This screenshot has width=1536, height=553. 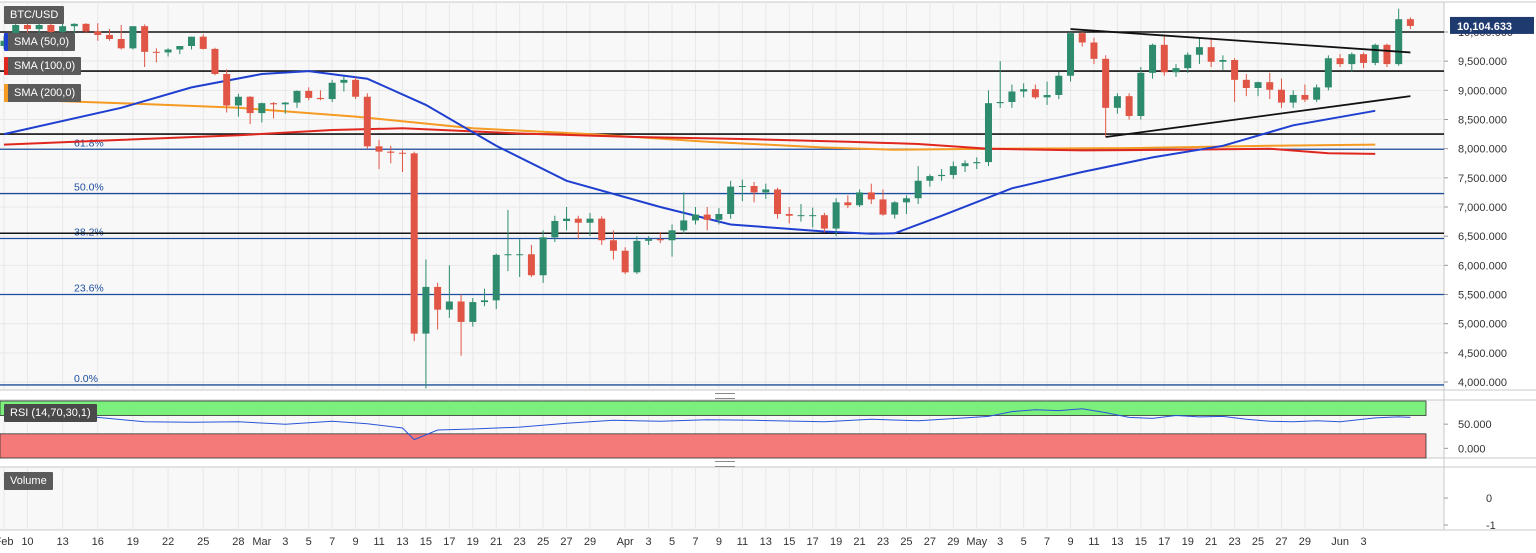 What do you see at coordinates (89, 188) in the screenshot?
I see `fib-level-label: 50.0%` at bounding box center [89, 188].